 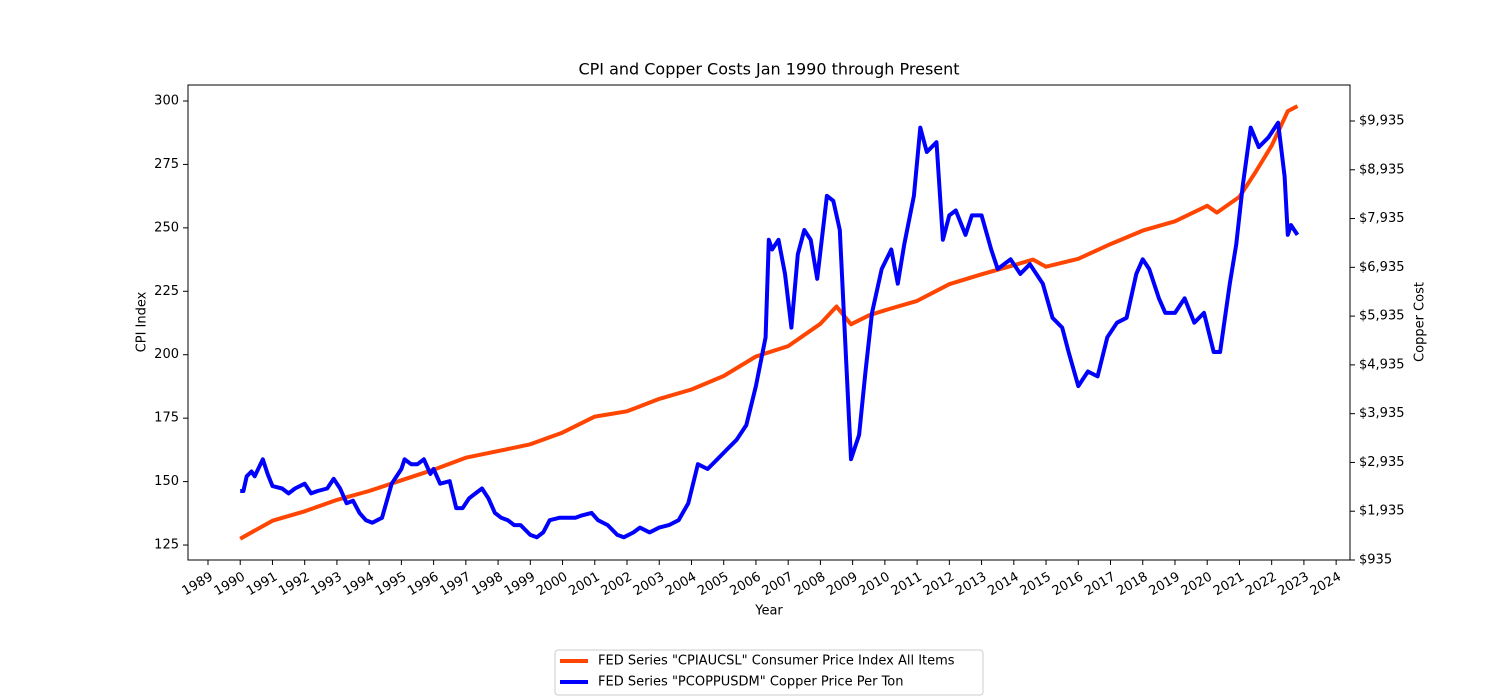 What do you see at coordinates (1382, 267) in the screenshot?
I see `y2-tick-label: $6,935` at bounding box center [1382, 267].